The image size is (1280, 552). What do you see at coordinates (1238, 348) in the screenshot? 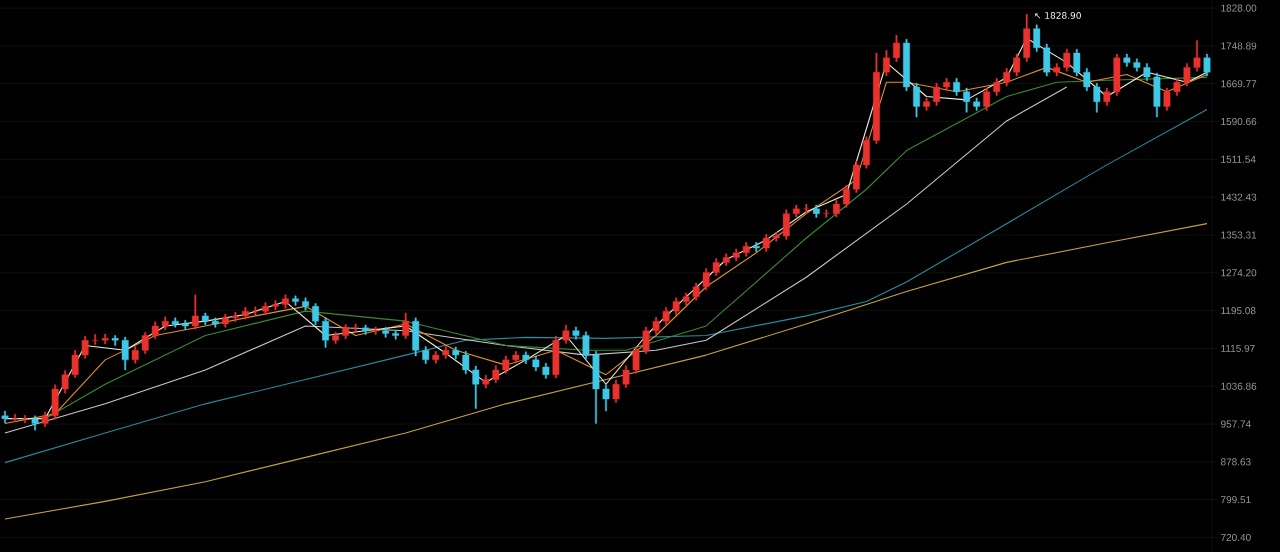
I see `y-tick-label: 1115.97` at bounding box center [1238, 348].